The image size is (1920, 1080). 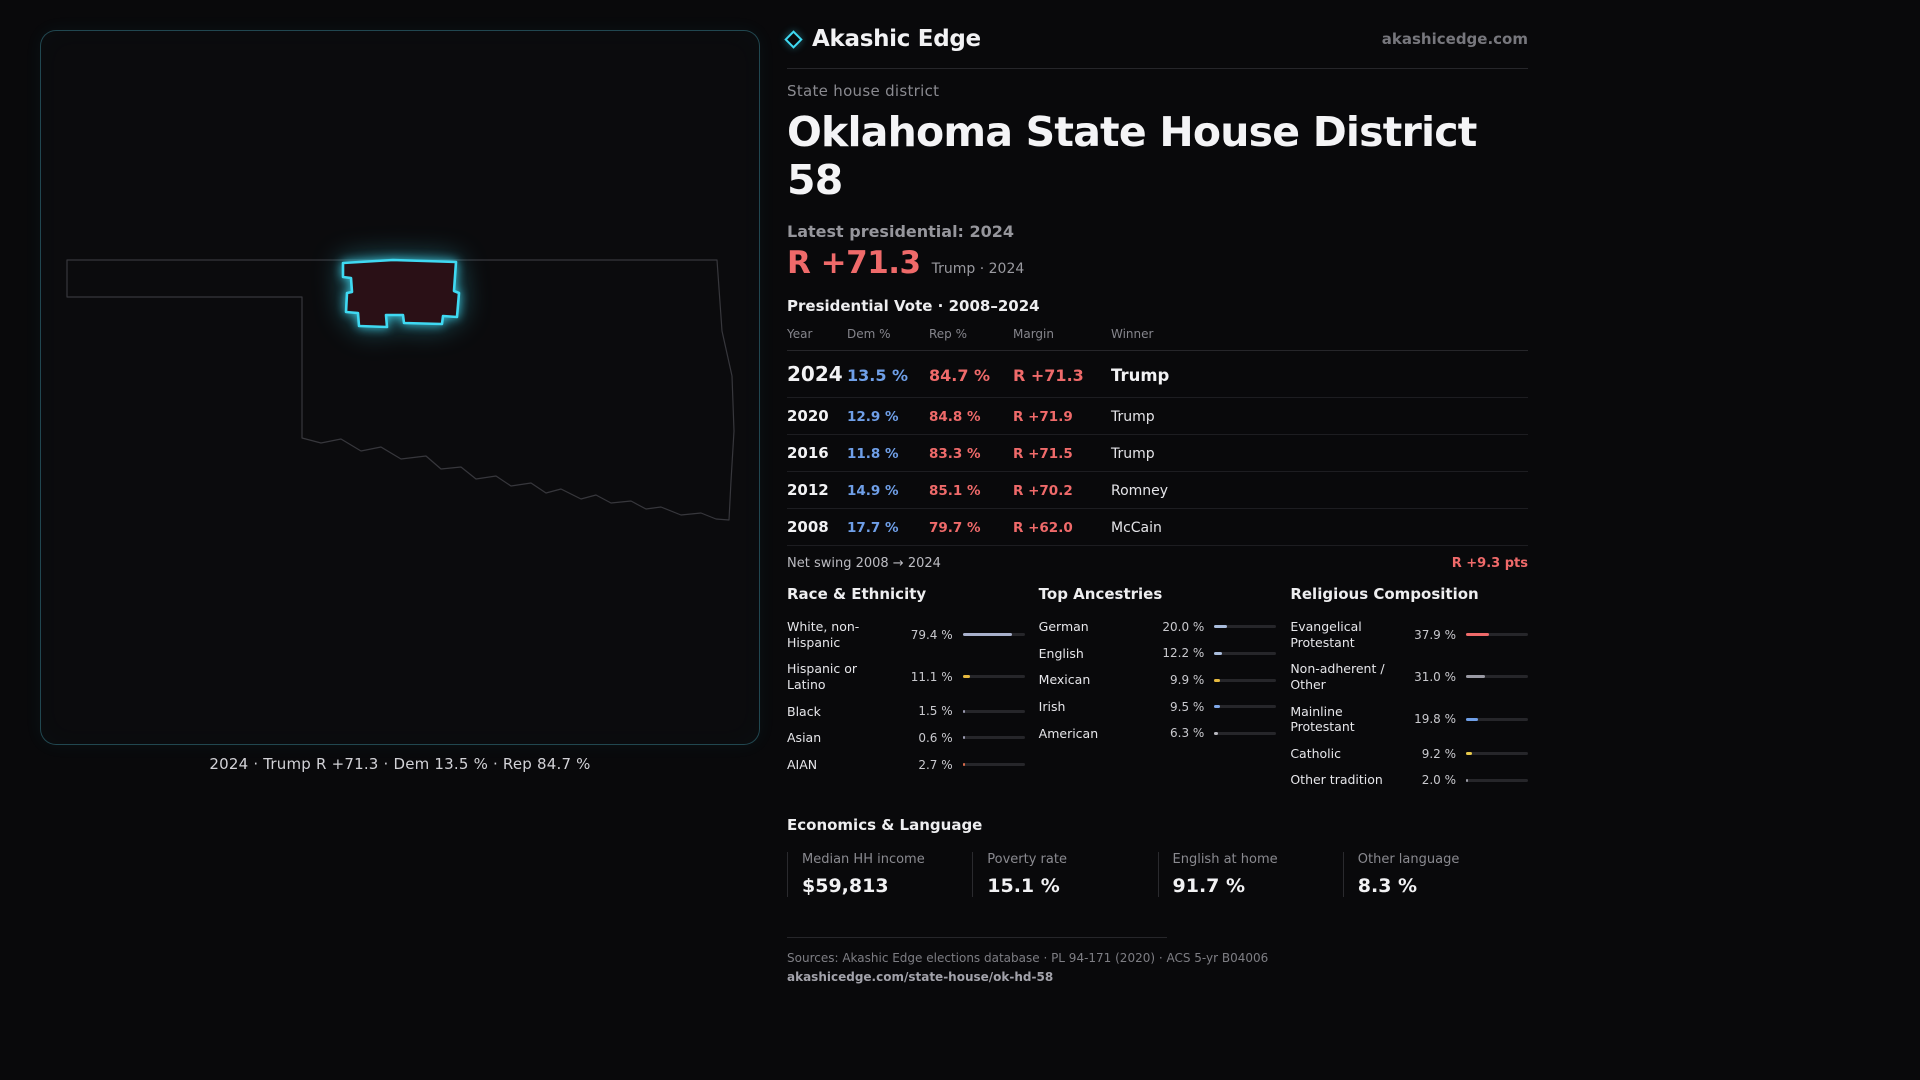 What do you see at coordinates (1454, 39) in the screenshot?
I see `brand-domain-link: akashicedge.com` at bounding box center [1454, 39].